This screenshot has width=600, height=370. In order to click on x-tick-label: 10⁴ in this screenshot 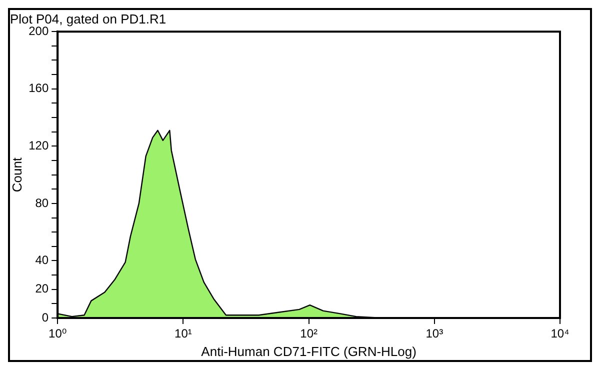, I will do `click(560, 333)`.